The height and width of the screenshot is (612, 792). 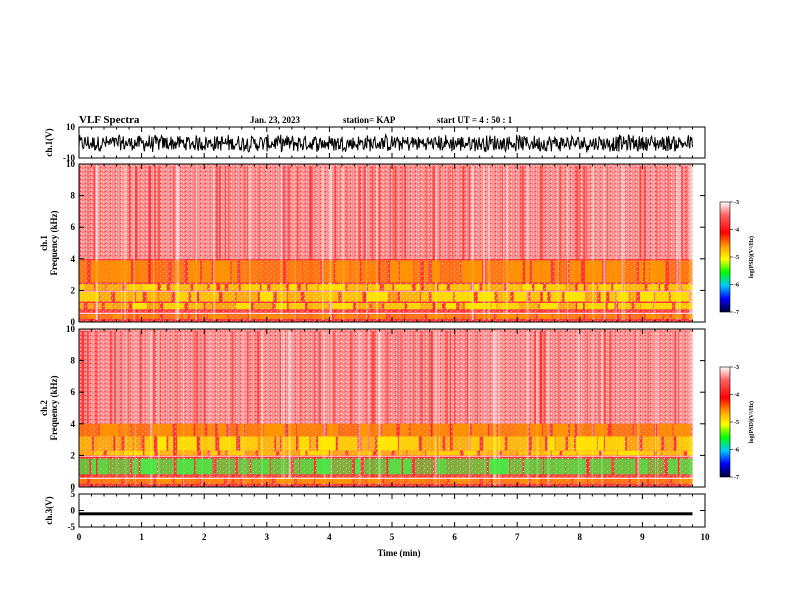 What do you see at coordinates (73, 487) in the screenshot?
I see `ch2-spectrogram-ytick-label: 0` at bounding box center [73, 487].